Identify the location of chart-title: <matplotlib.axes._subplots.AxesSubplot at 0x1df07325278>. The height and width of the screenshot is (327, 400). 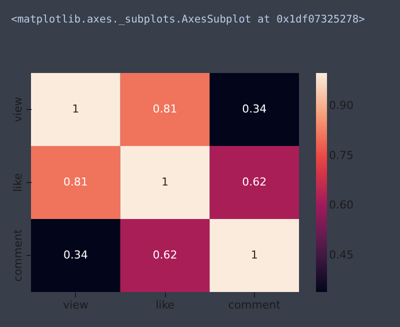
(188, 20).